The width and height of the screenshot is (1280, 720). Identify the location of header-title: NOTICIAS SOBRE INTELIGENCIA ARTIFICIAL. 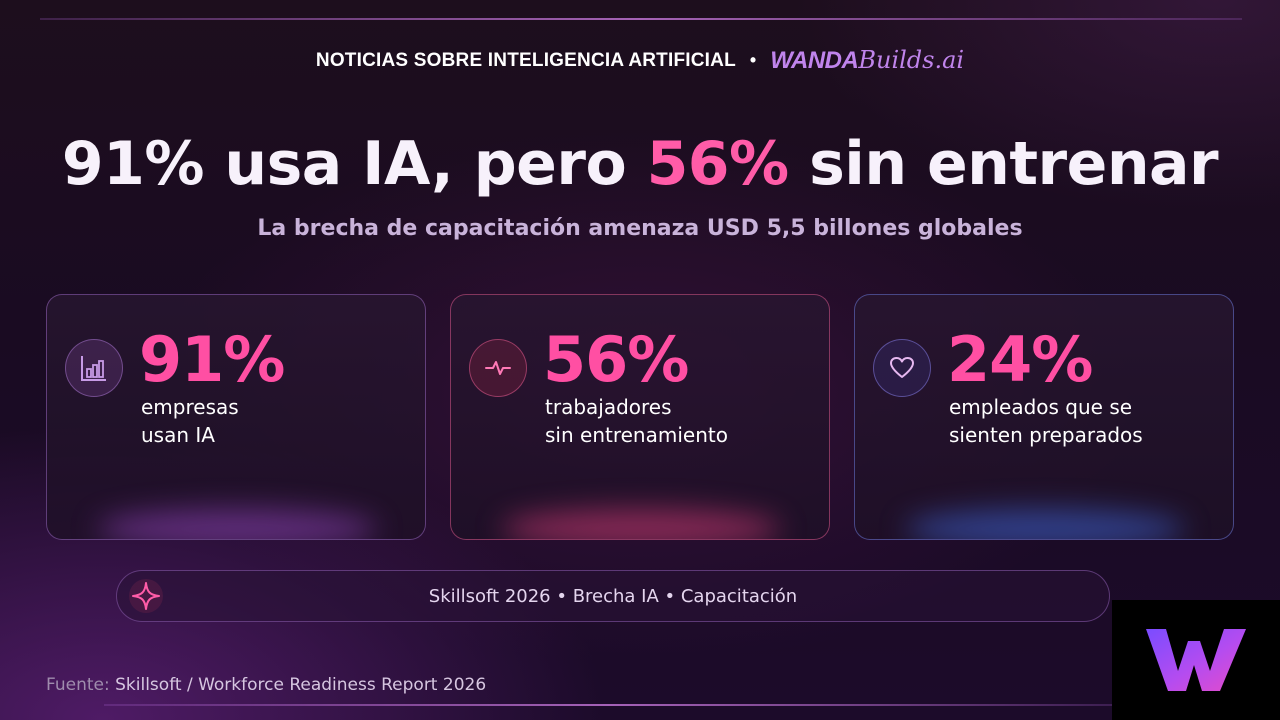
(525, 60).